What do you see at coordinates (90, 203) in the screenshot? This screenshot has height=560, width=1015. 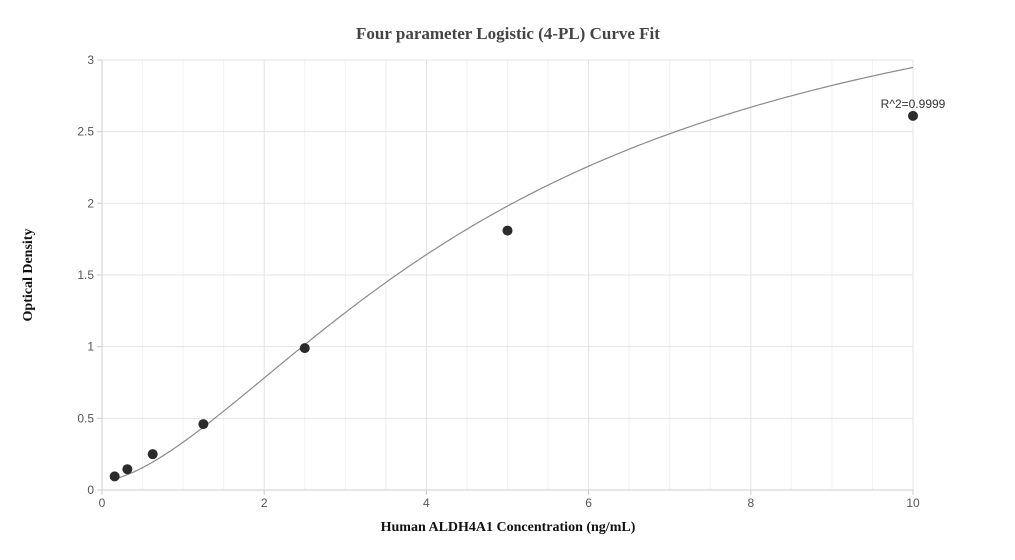 I see `y-tick-label: 2` at bounding box center [90, 203].